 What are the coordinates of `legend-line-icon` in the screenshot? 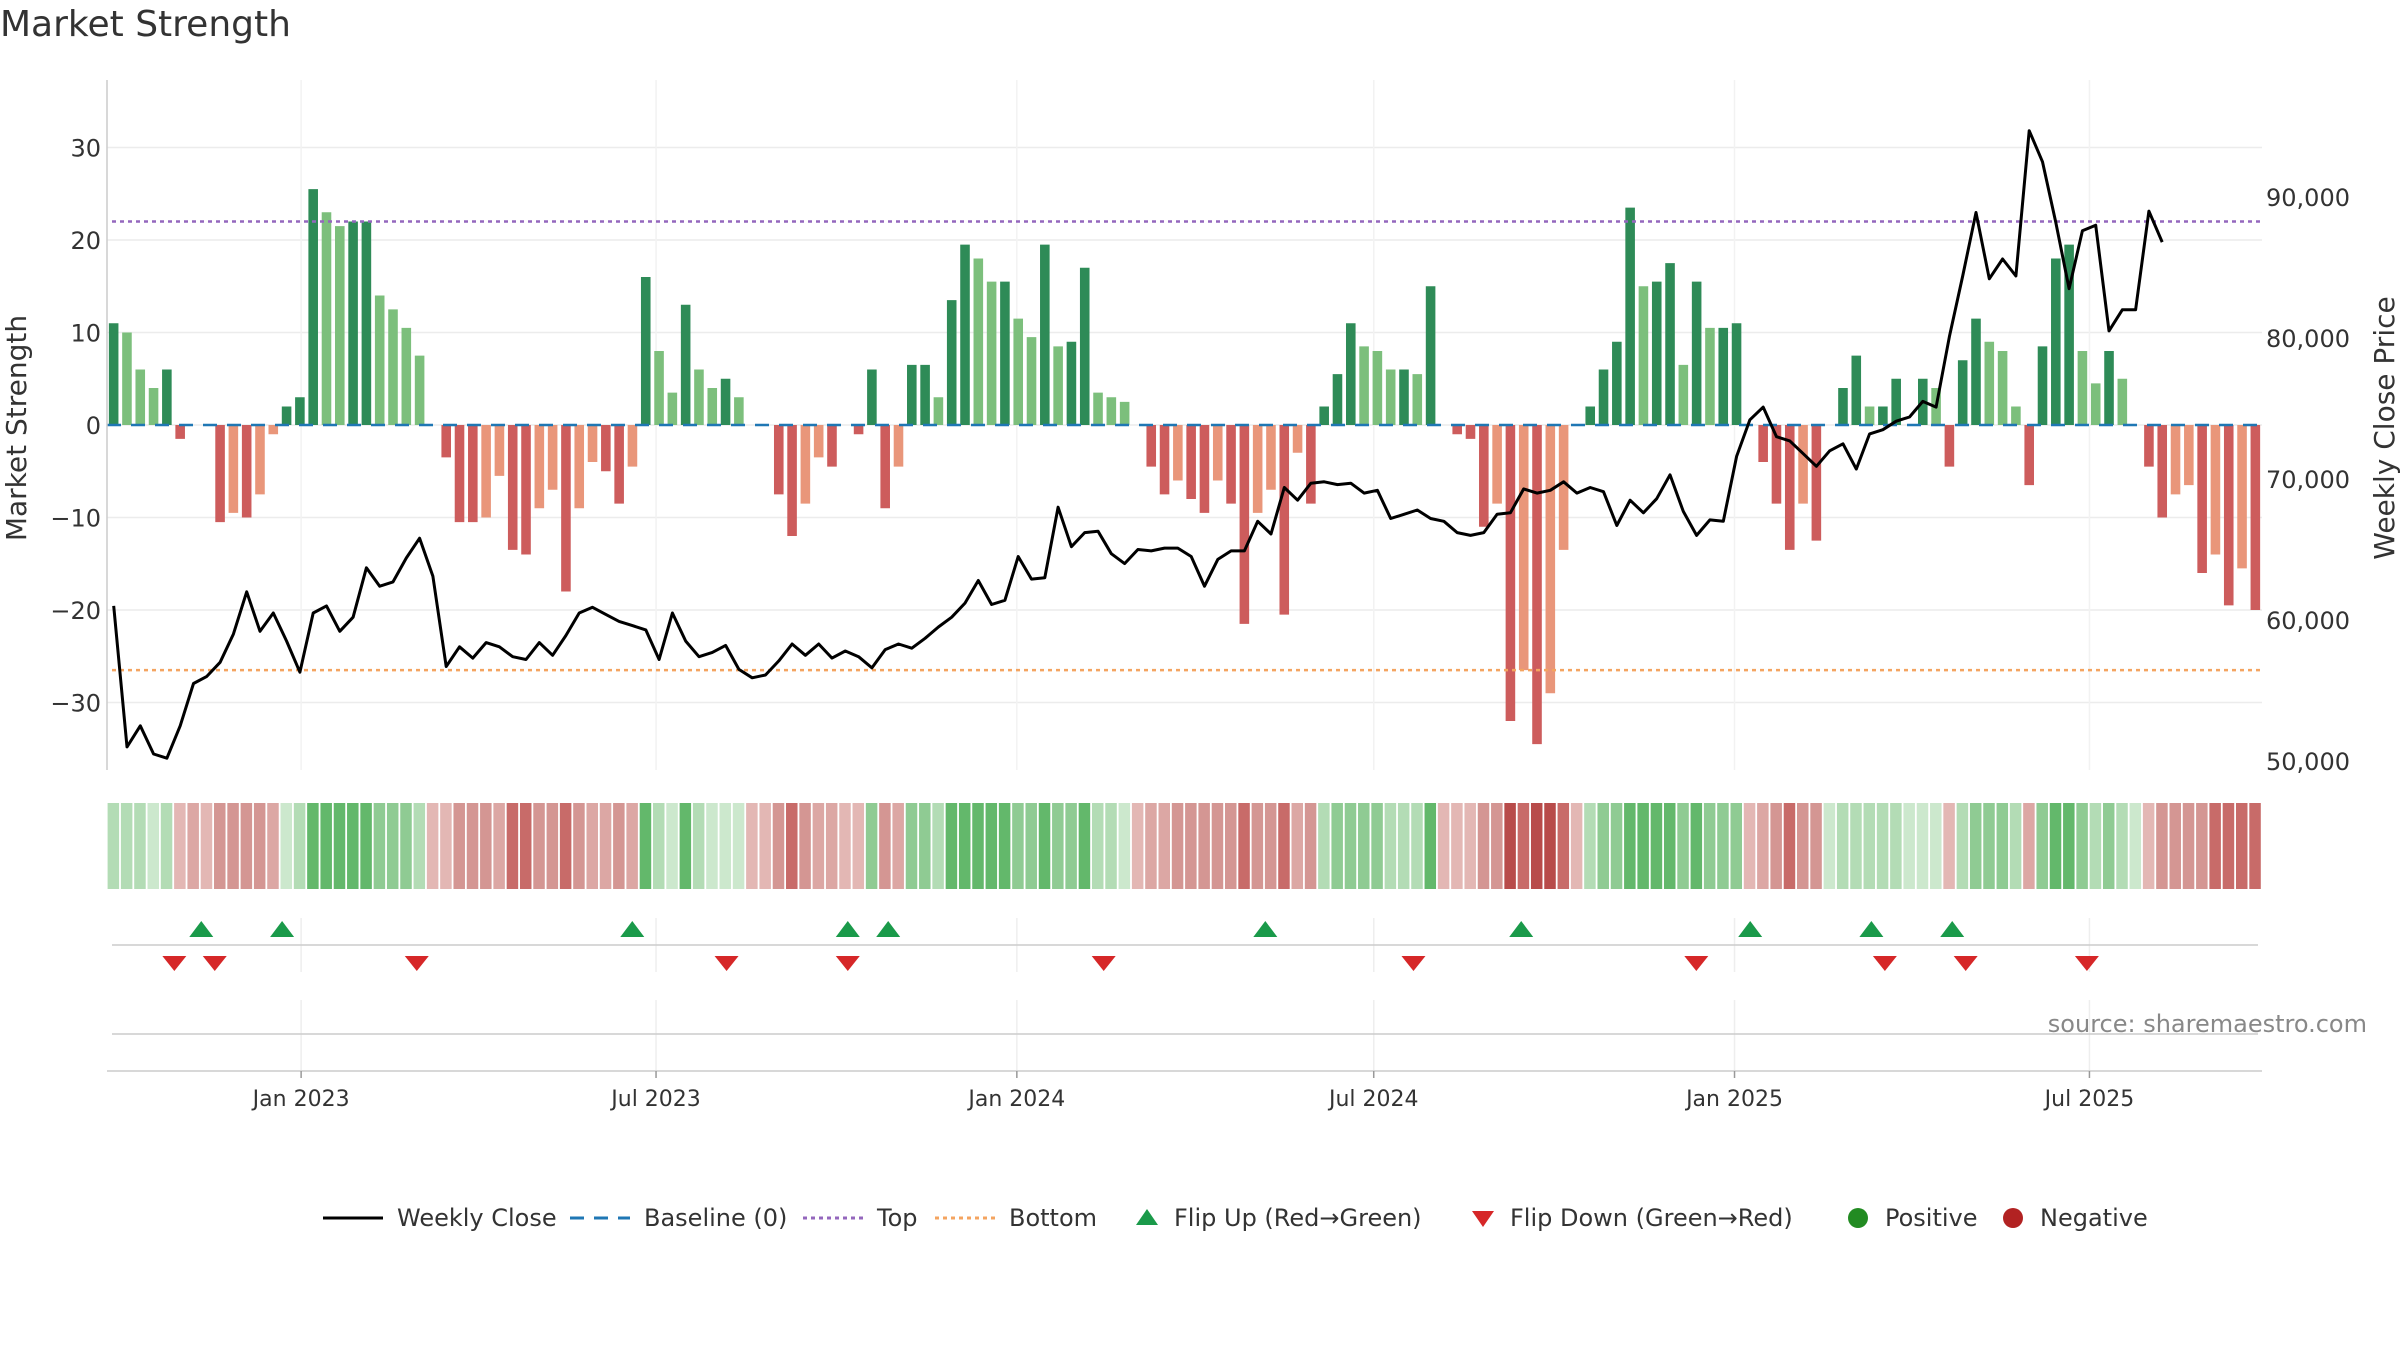 It's located at (600, 1218).